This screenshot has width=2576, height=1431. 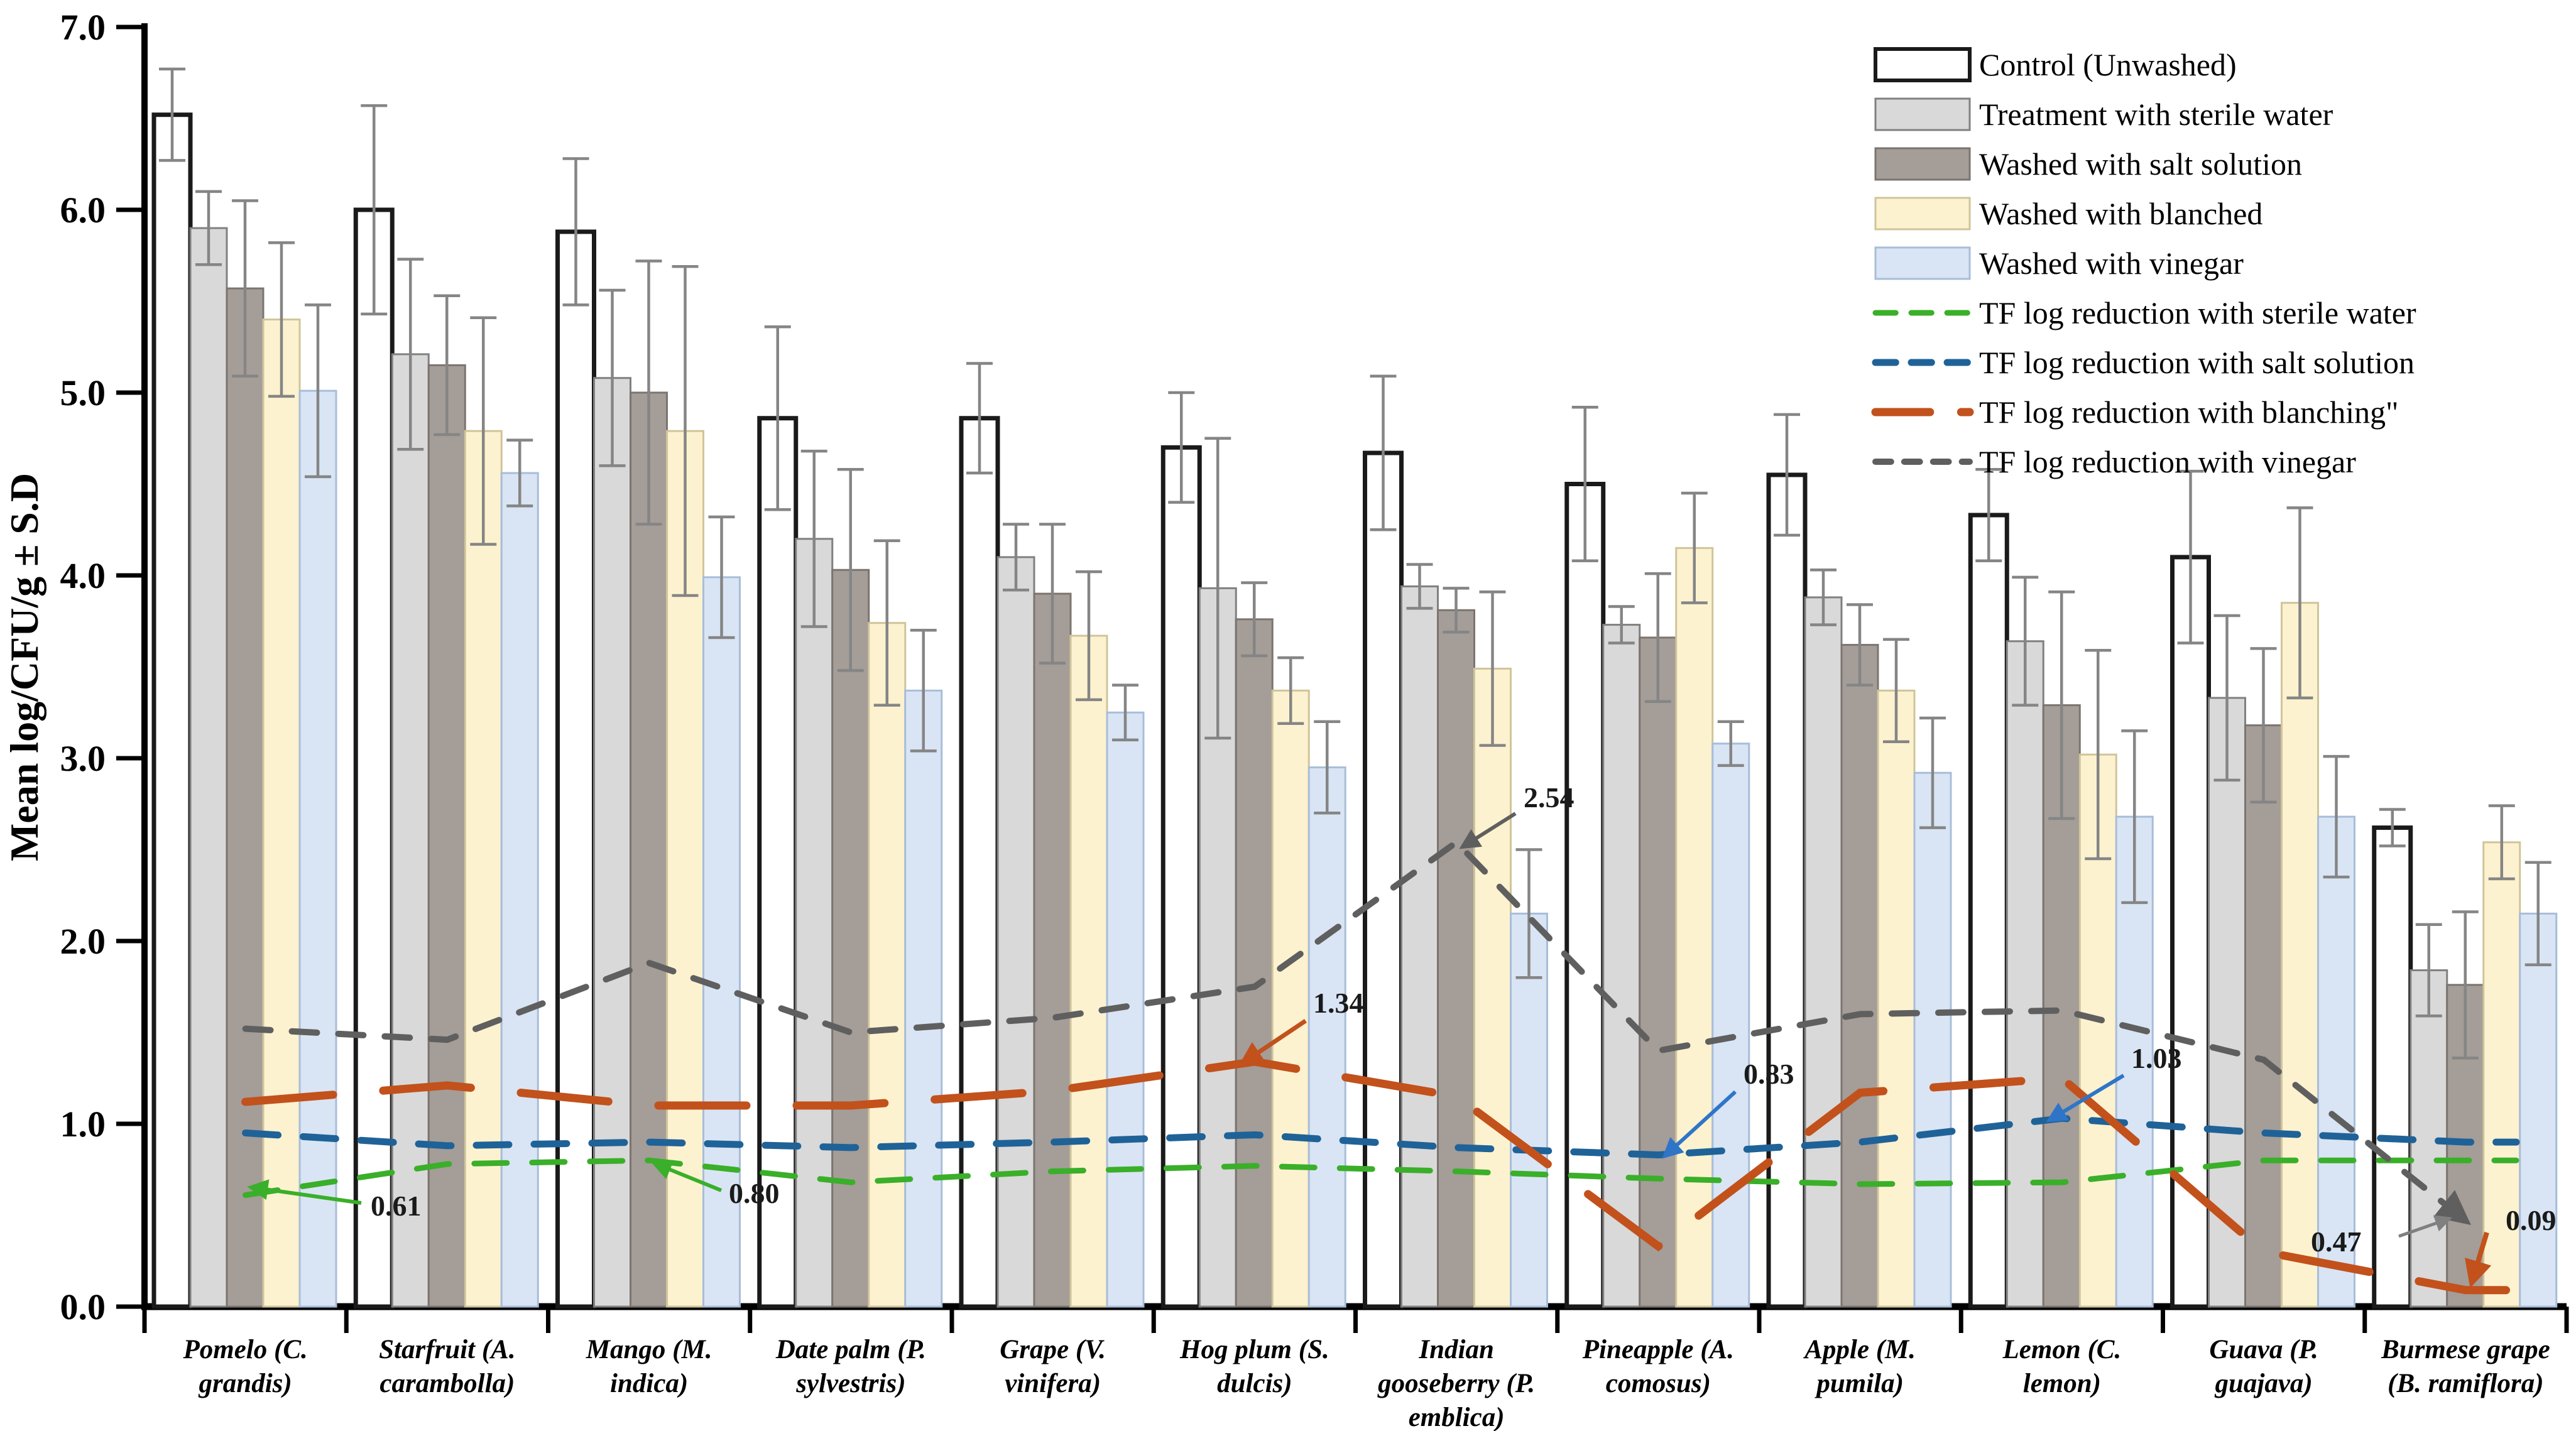 I want to click on x-category-label: Guava (P. guajava), so click(x=2263, y=1366).